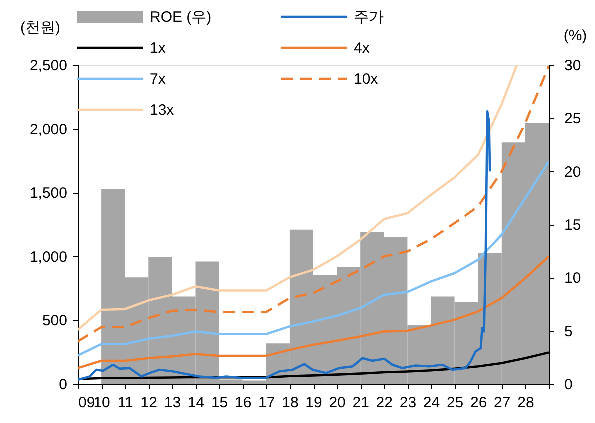 The width and height of the screenshot is (595, 423). I want to click on x-tick-label: 16, so click(243, 403).